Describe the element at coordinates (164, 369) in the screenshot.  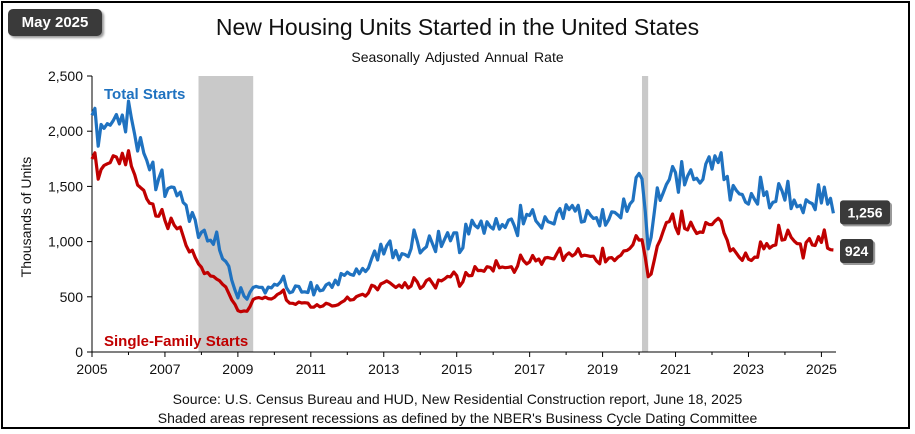
I see `x-tick-label: 2007` at that location.